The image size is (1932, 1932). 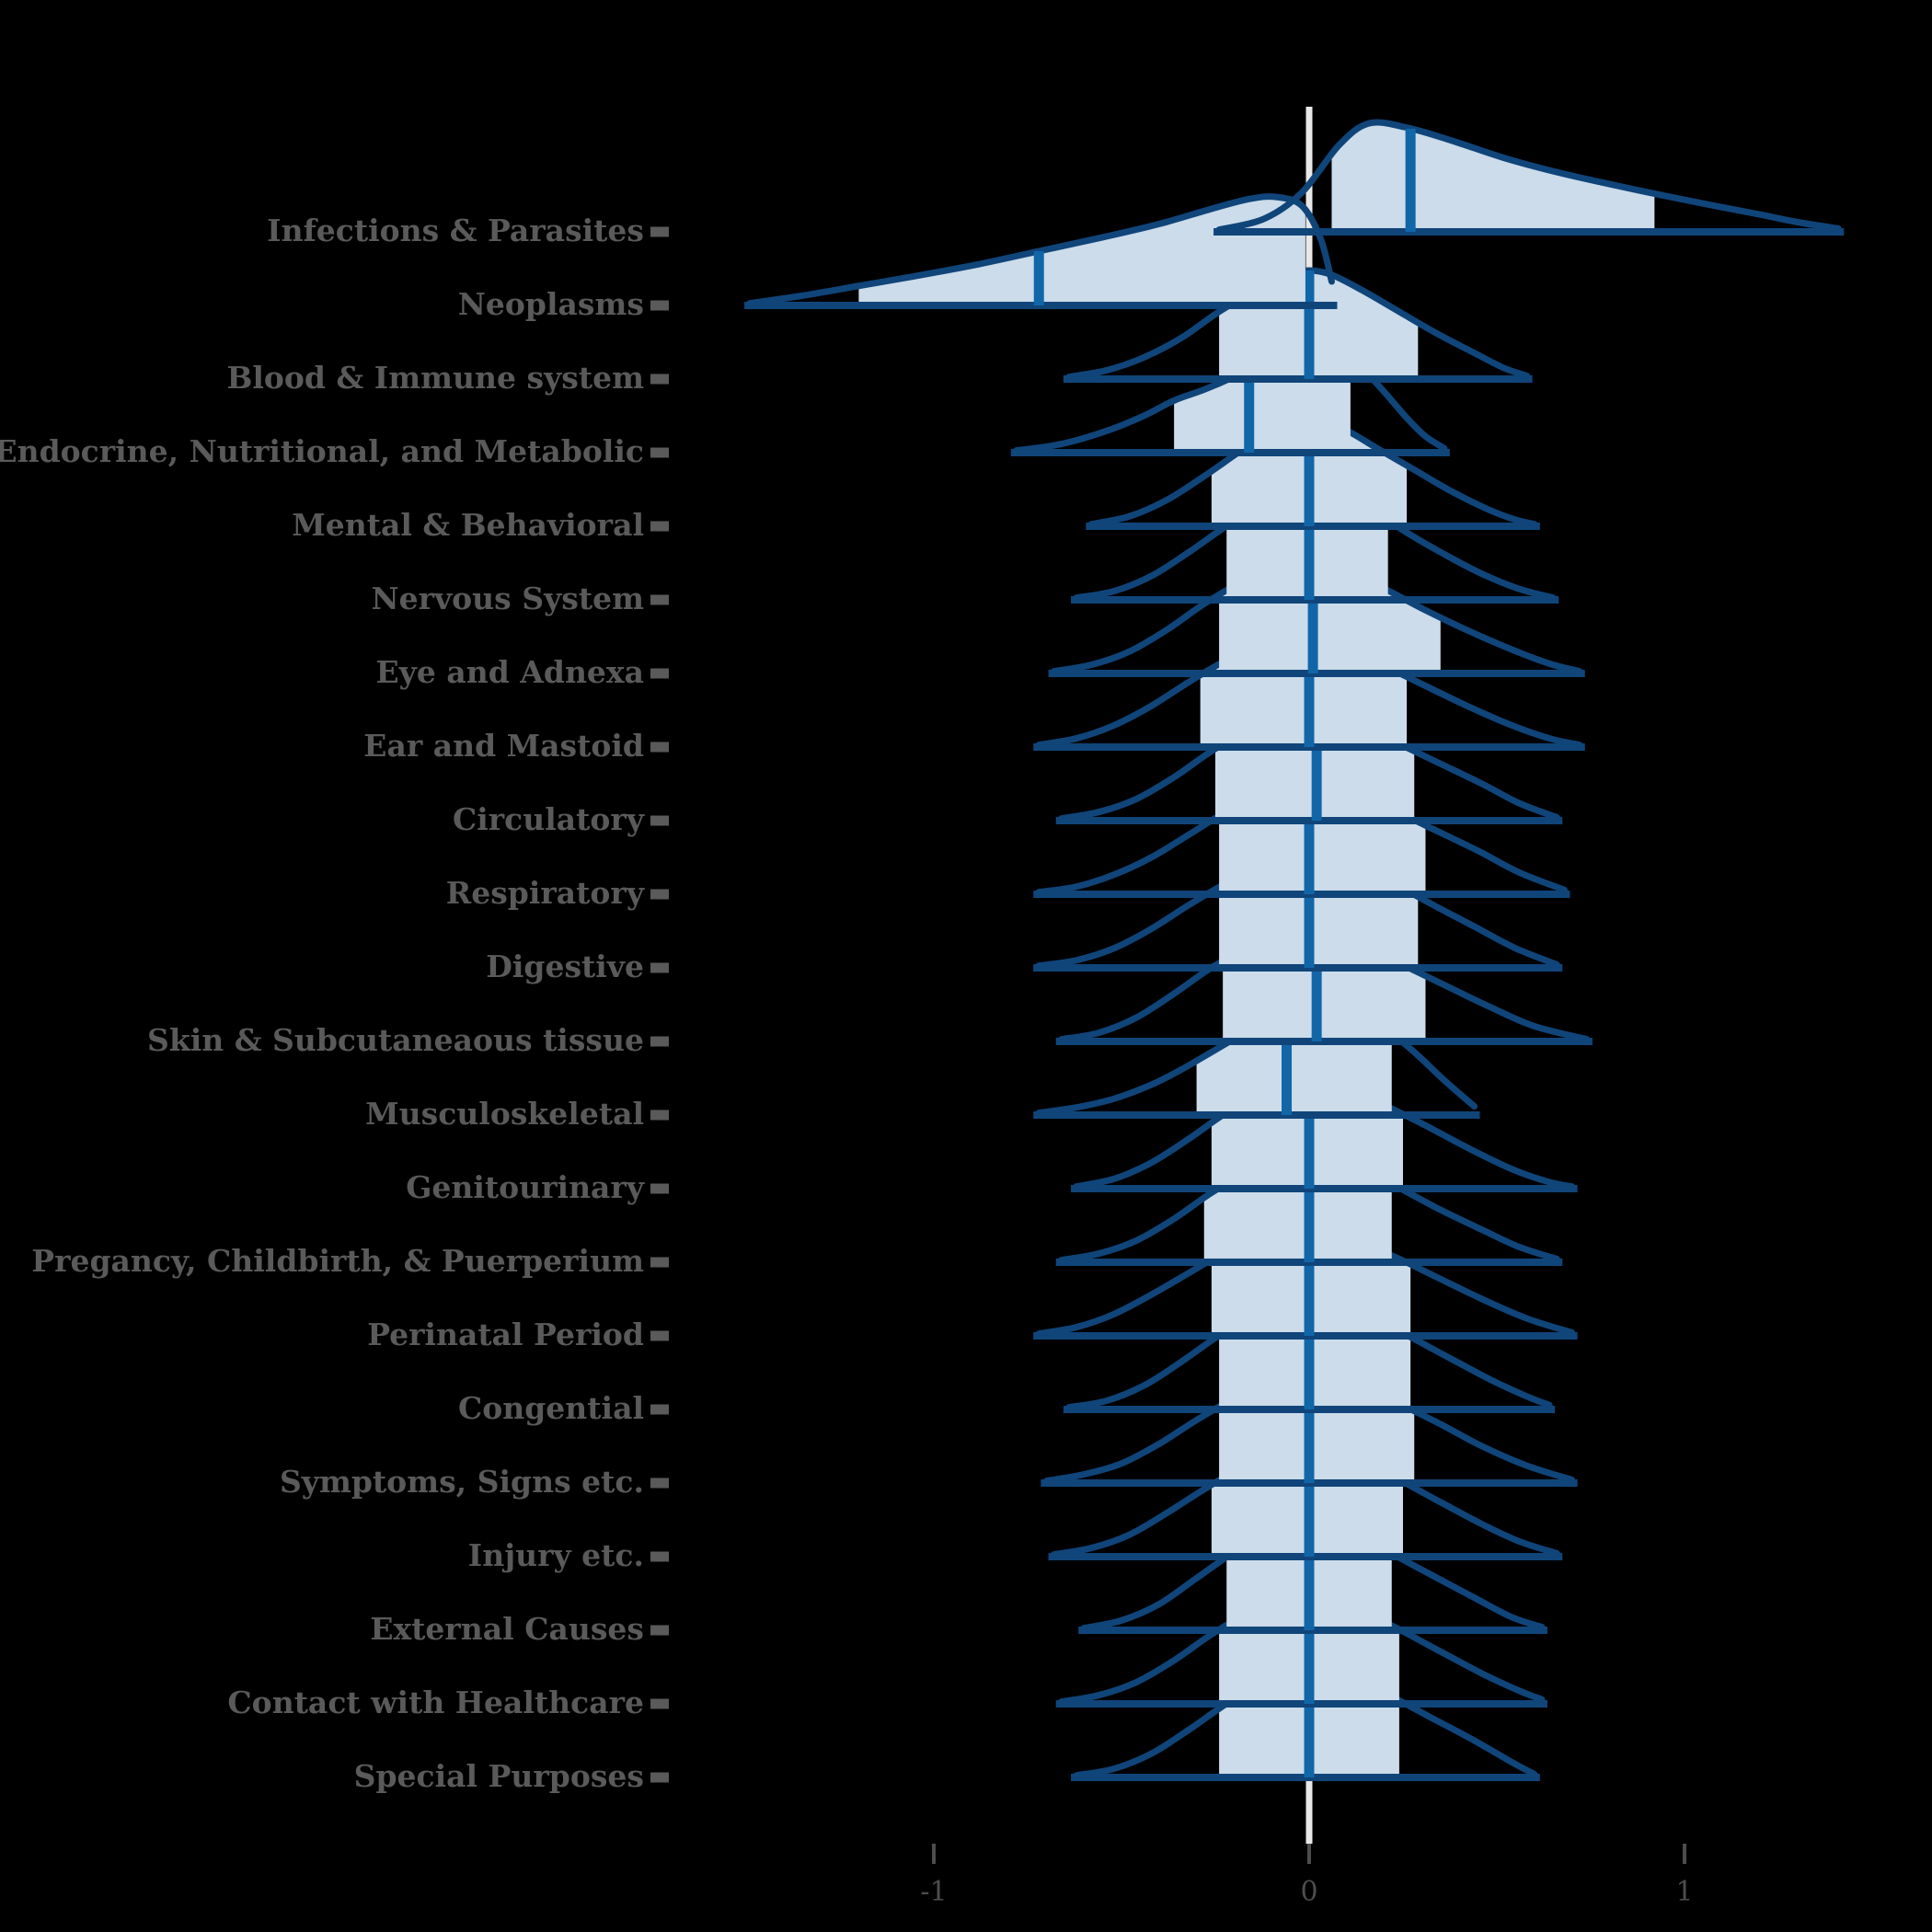 What do you see at coordinates (510, 672) in the screenshot?
I see `y-axis-label: Eye and Adnexa` at bounding box center [510, 672].